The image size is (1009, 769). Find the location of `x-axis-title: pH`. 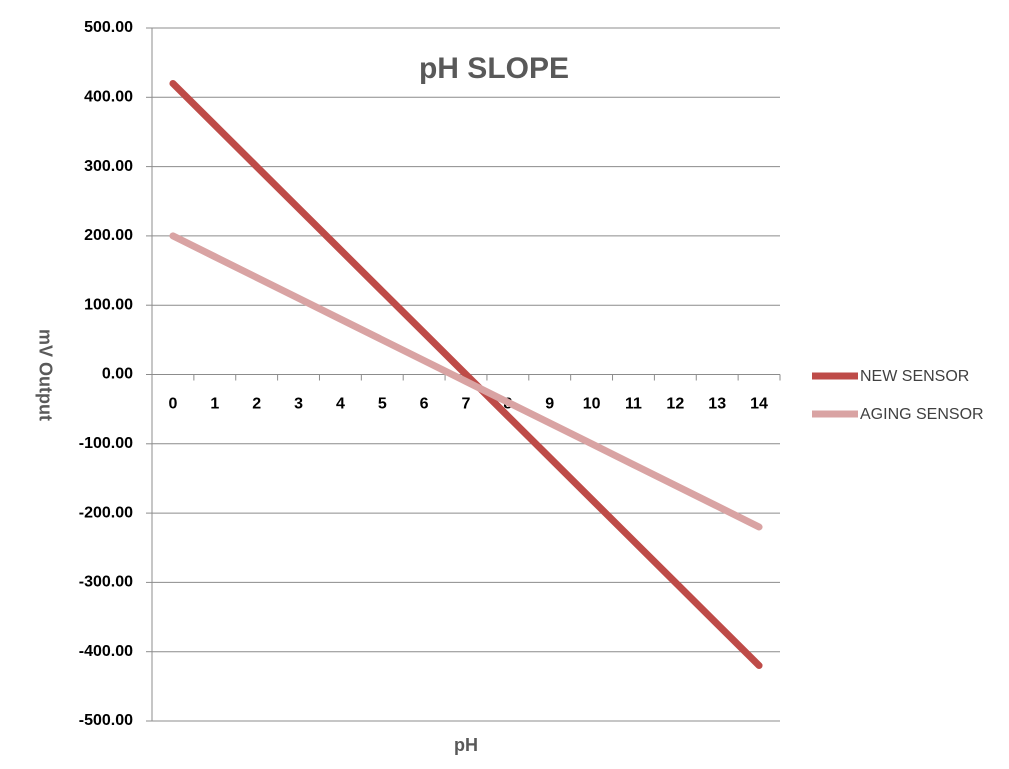

x-axis-title: pH is located at coordinates (466, 745).